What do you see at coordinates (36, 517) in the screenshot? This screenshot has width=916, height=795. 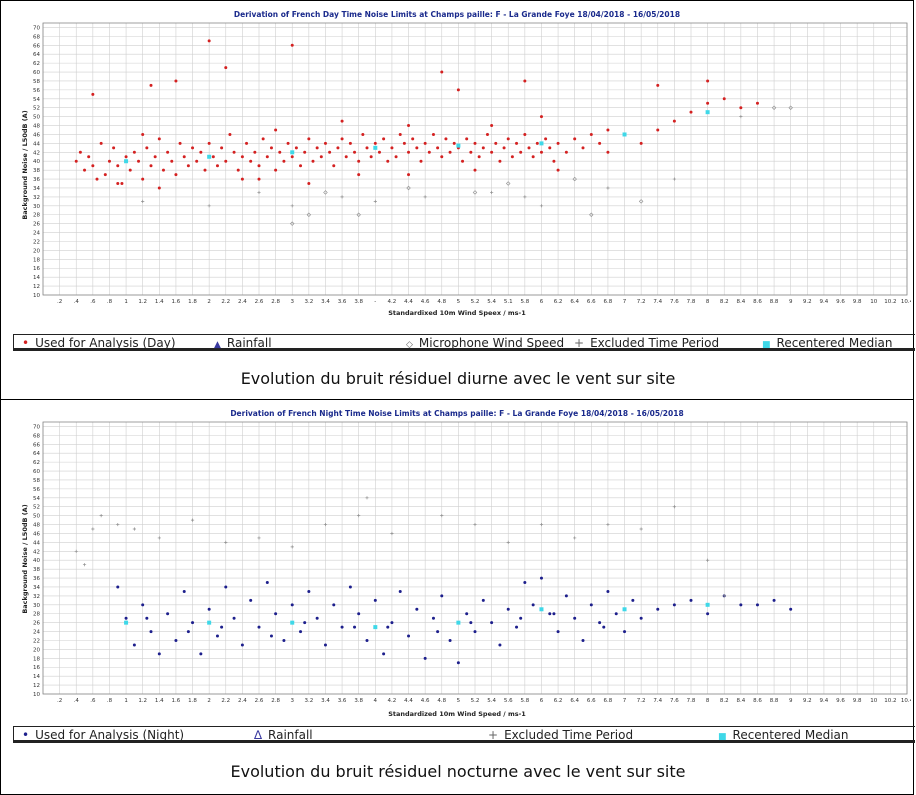 I see `y-tick-label: 50` at bounding box center [36, 517].